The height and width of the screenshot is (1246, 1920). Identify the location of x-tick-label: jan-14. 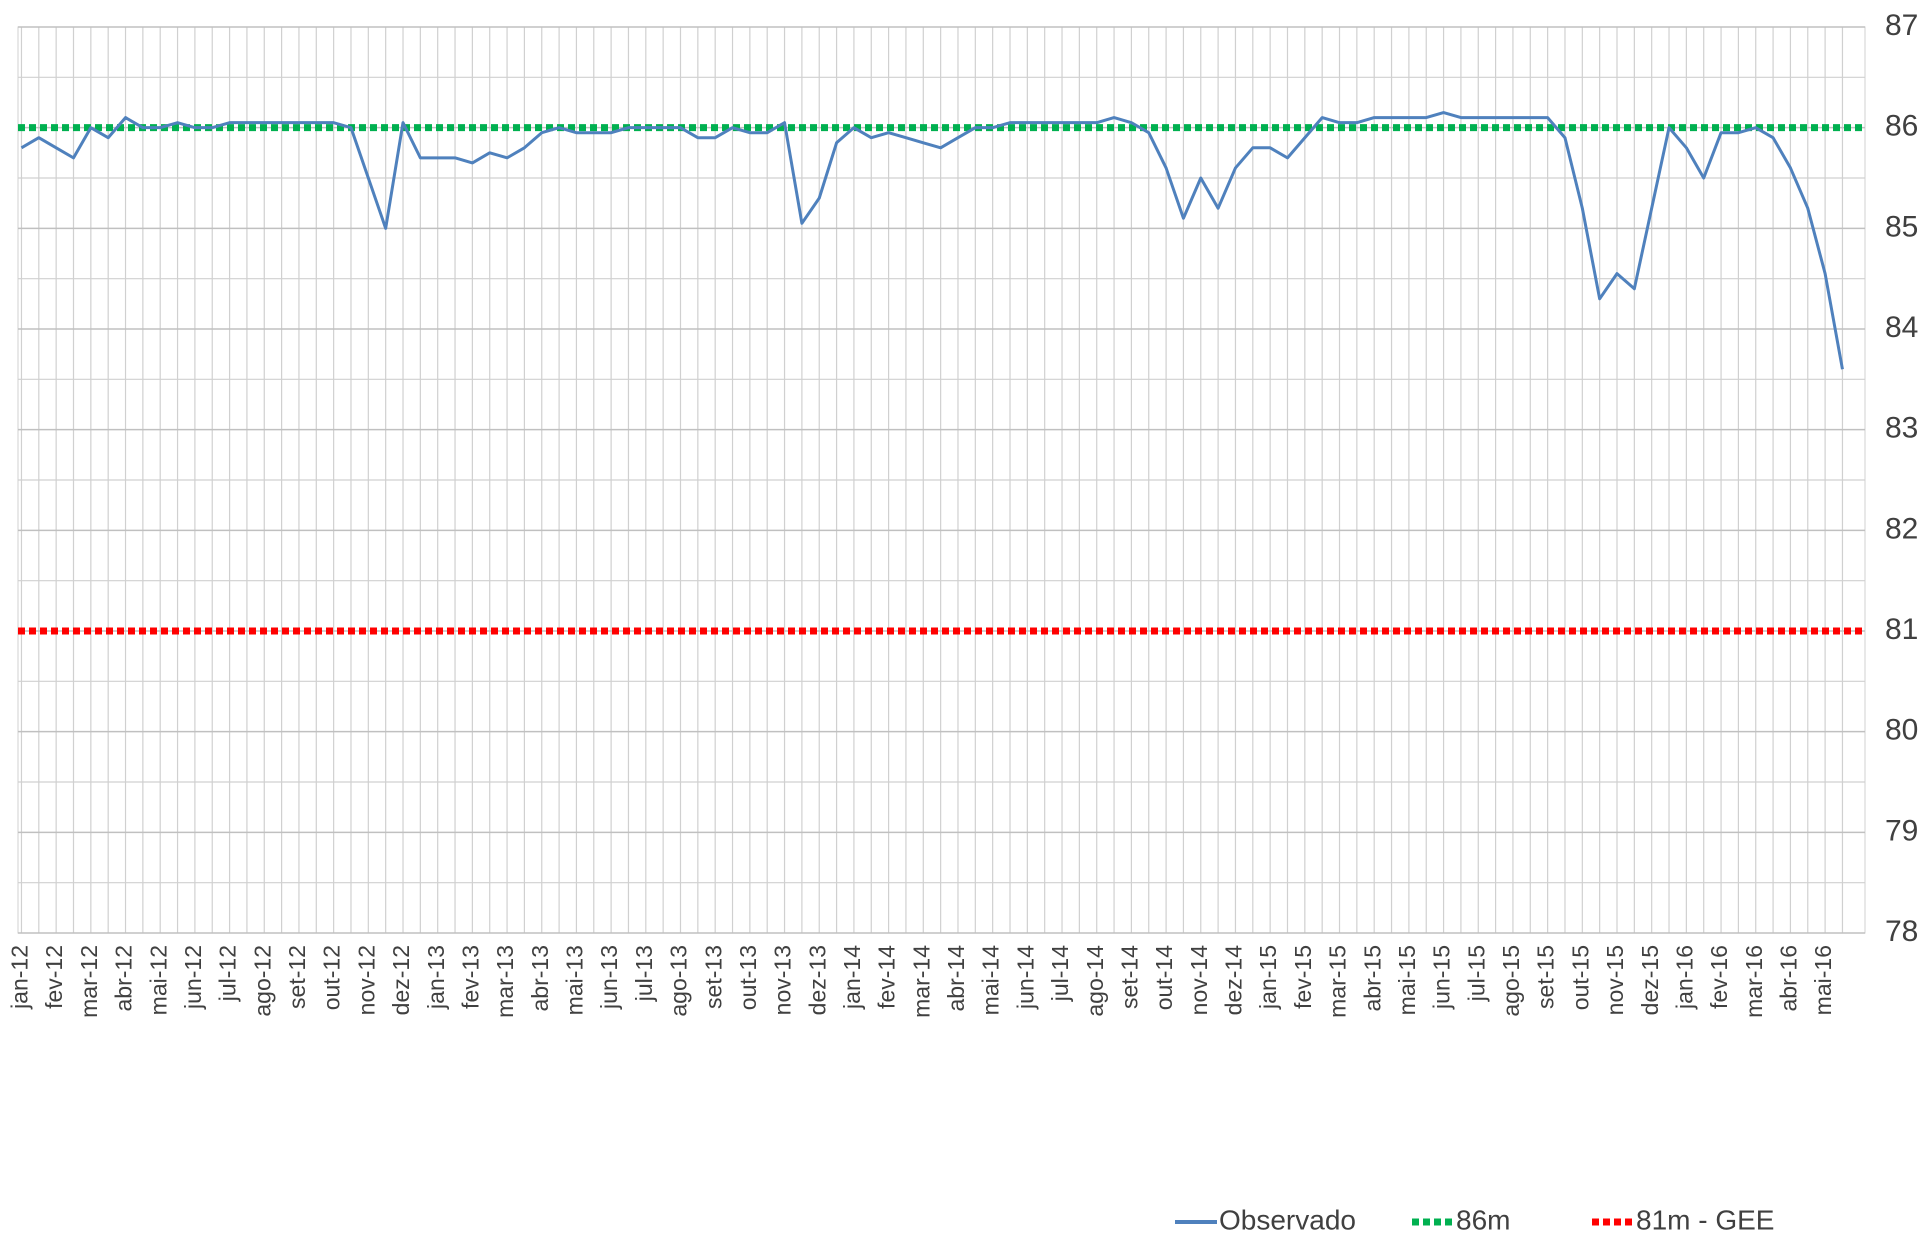
(852, 977).